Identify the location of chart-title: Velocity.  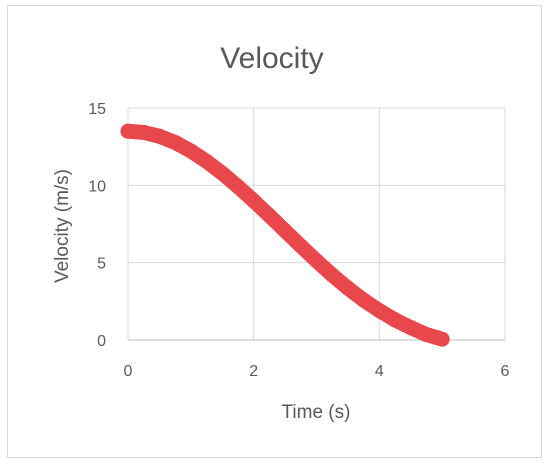
(271, 58).